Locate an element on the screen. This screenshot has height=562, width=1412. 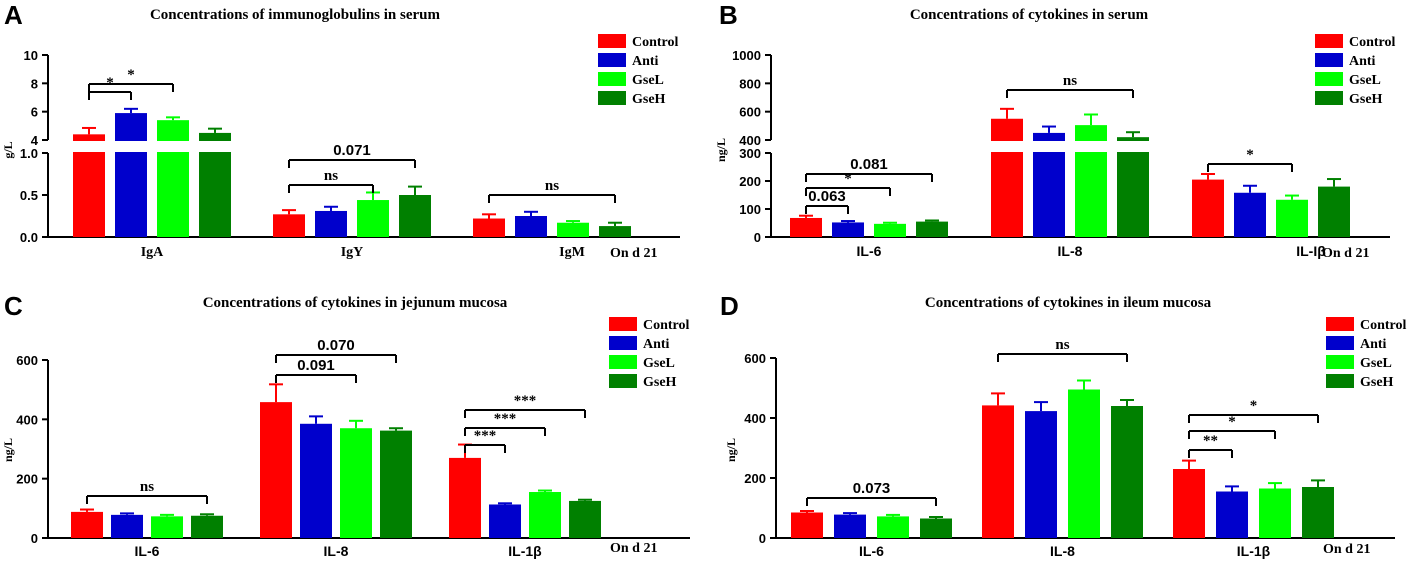
legend-swatch-gseh is located at coordinates (1329, 98).